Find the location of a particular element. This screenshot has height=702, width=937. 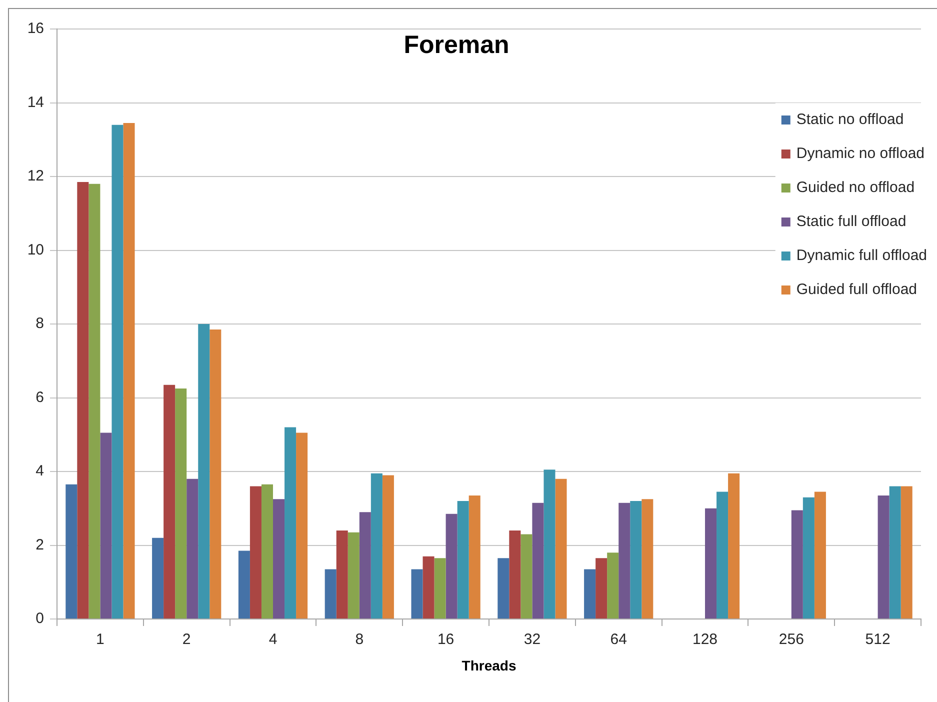

y-tick-label: 12 is located at coordinates (35, 176).